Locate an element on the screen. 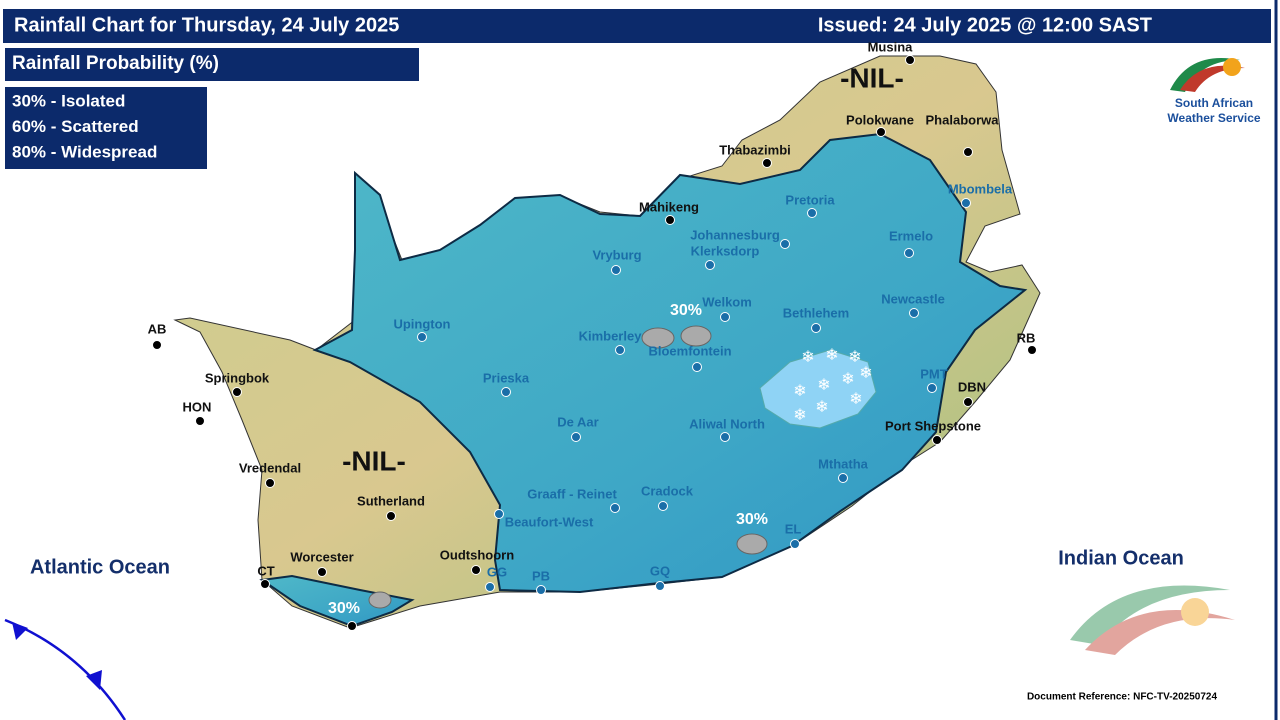 The width and height of the screenshot is (1280, 720). town-label: HON is located at coordinates (197, 406).